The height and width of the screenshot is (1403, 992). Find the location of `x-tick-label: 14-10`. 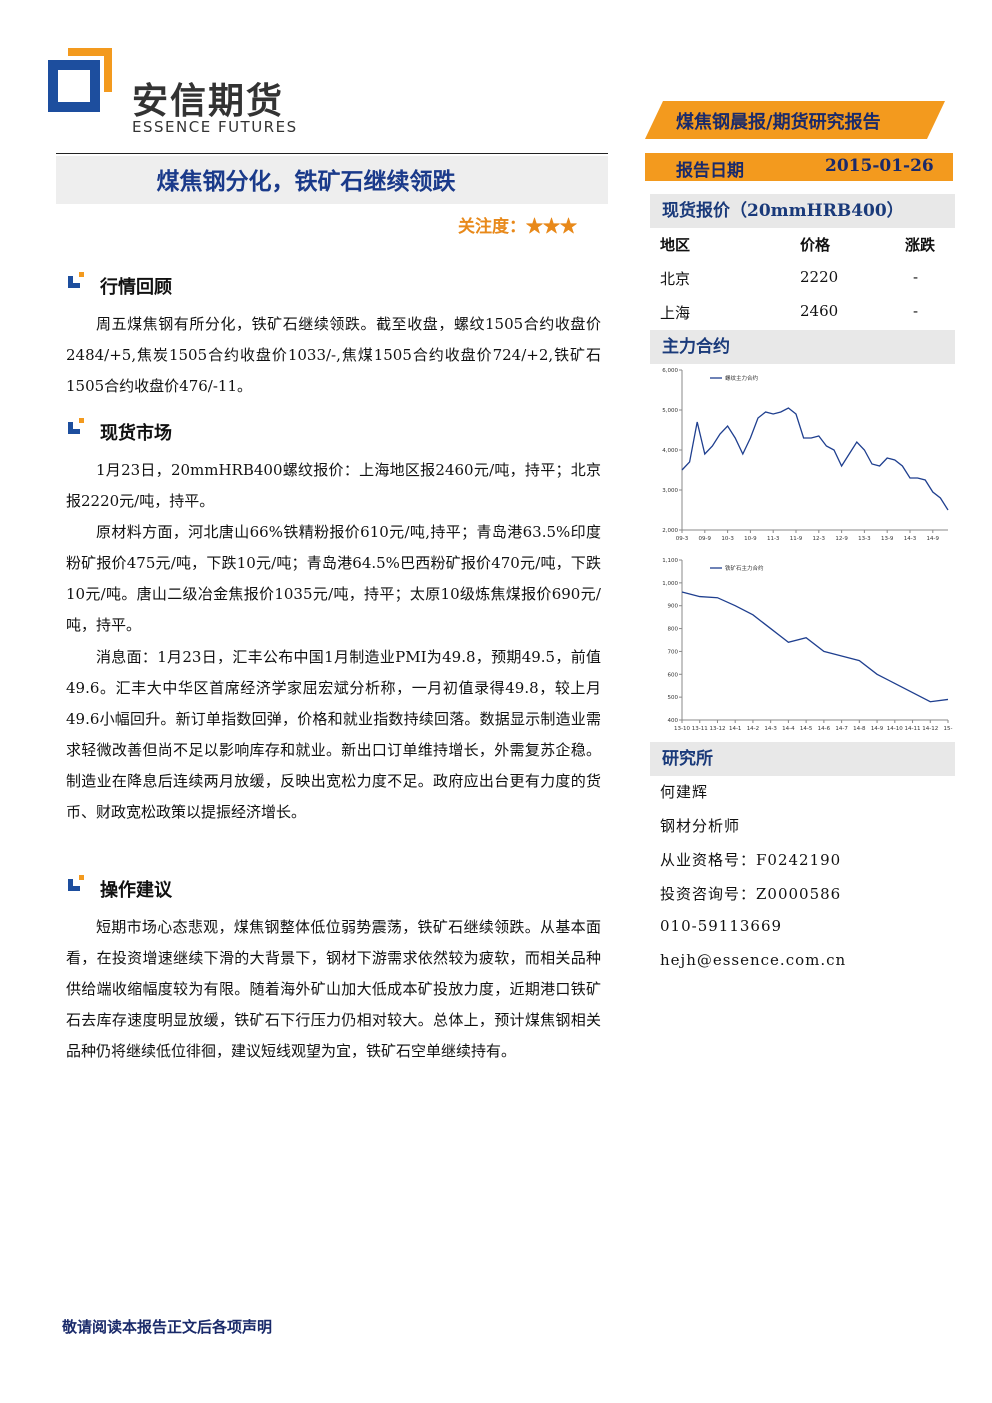

x-tick-label: 14-10 is located at coordinates (895, 729).